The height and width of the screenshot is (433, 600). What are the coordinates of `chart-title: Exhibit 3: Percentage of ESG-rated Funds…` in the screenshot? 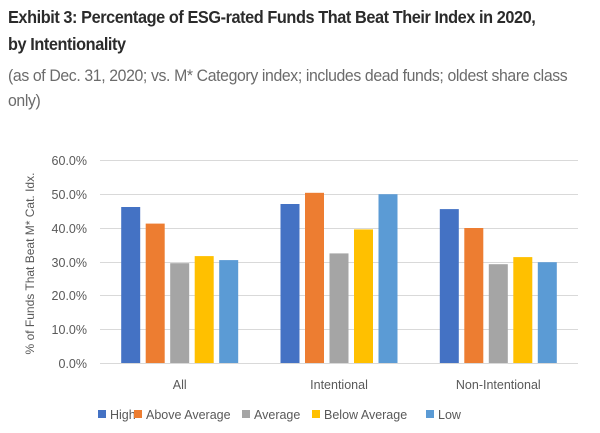 It's located at (272, 30).